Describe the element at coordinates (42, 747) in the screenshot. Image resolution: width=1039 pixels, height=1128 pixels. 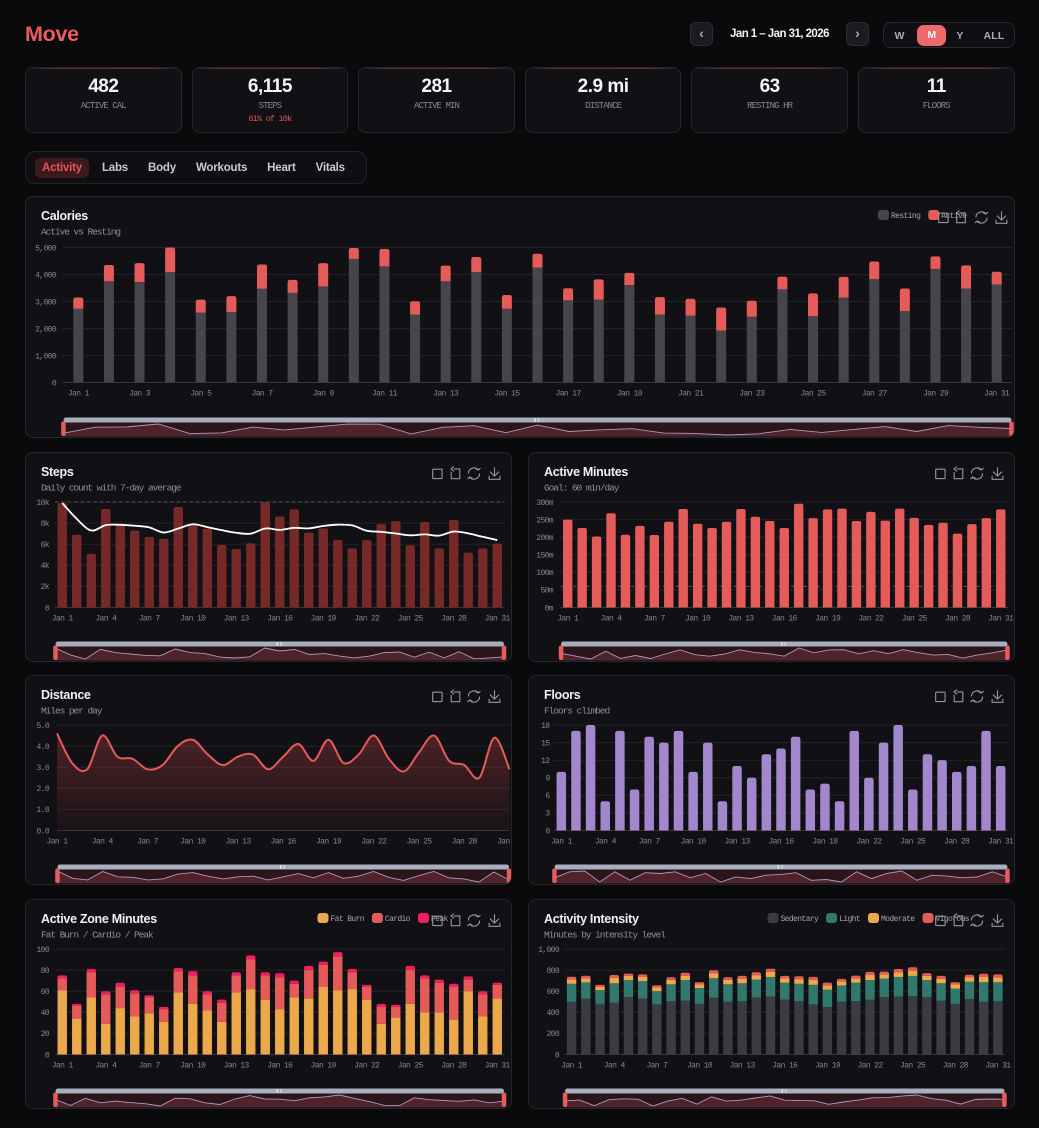
I see `svg-text: 4.0` at that location.